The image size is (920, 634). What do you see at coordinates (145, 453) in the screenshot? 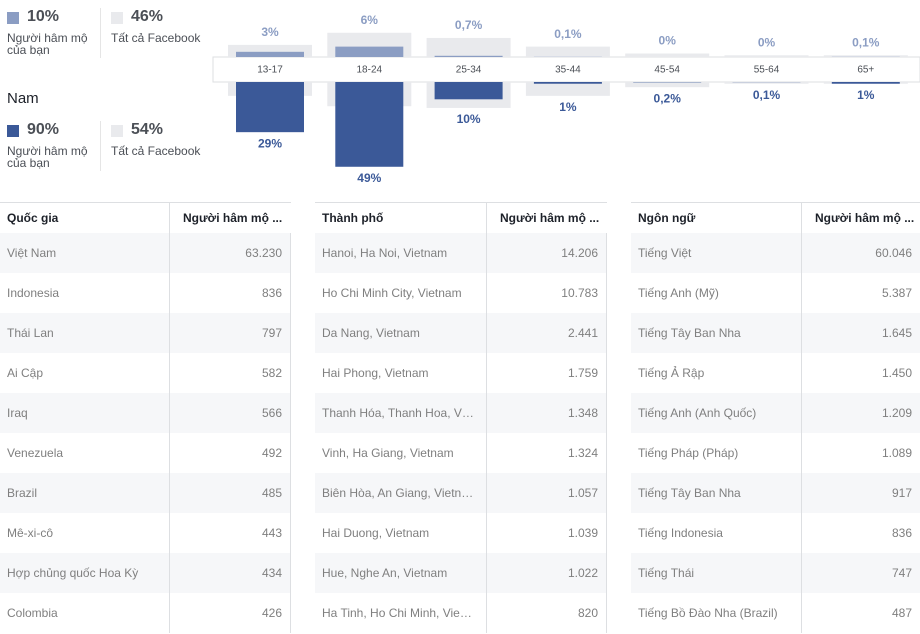
I see `table-row: Venezuela 492` at bounding box center [145, 453].